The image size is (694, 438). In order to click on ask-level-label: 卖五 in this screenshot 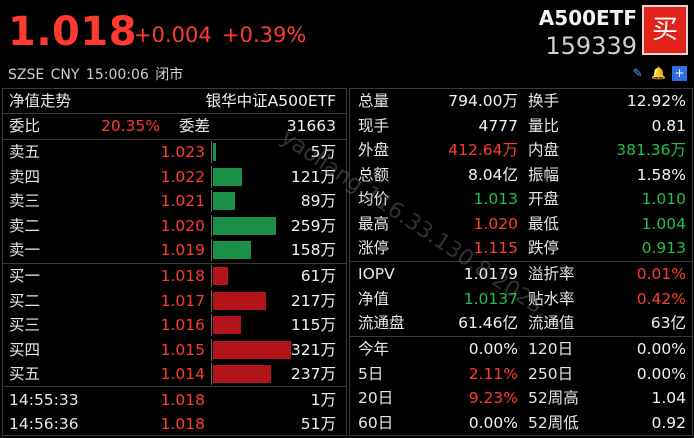, I will do `click(25, 152)`.